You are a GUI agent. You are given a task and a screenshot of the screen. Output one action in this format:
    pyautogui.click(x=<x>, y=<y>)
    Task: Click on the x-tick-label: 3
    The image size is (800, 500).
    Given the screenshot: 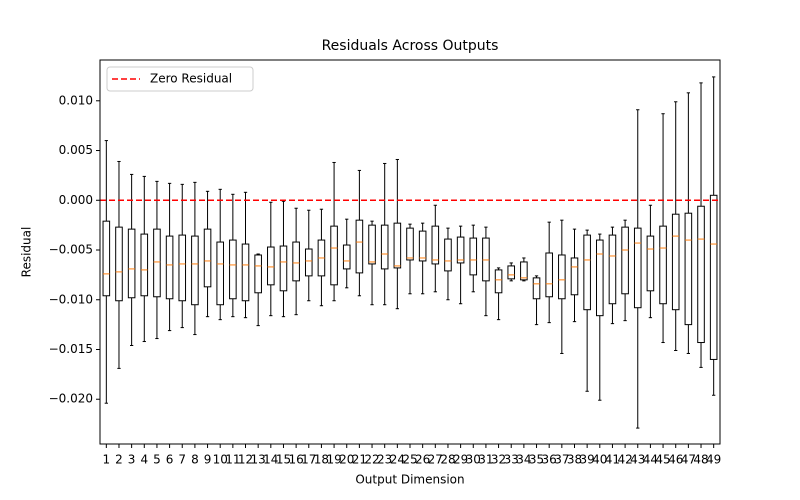 What is the action you would take?
    pyautogui.click(x=132, y=460)
    